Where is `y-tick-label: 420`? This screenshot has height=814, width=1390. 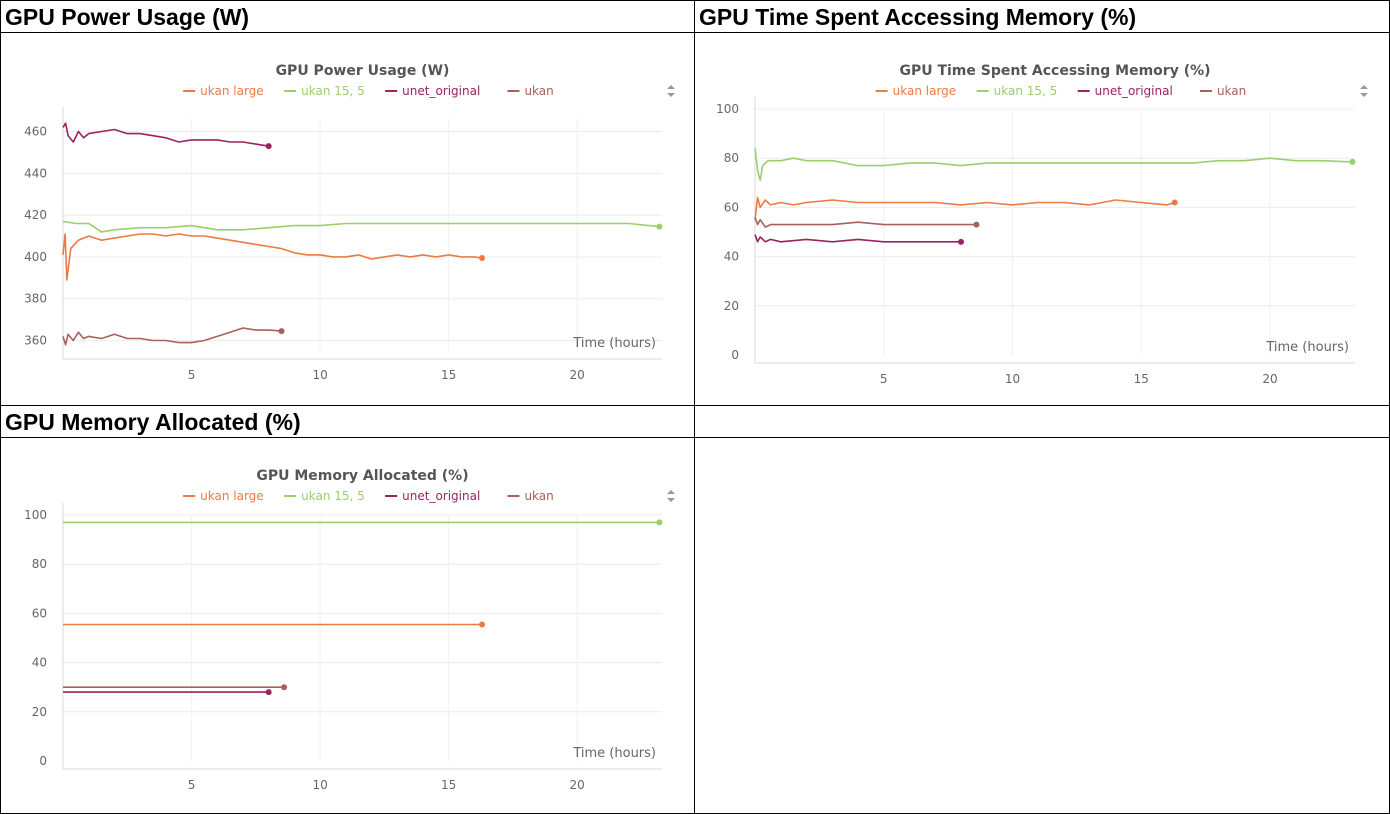
y-tick-label: 420 is located at coordinates (35, 215).